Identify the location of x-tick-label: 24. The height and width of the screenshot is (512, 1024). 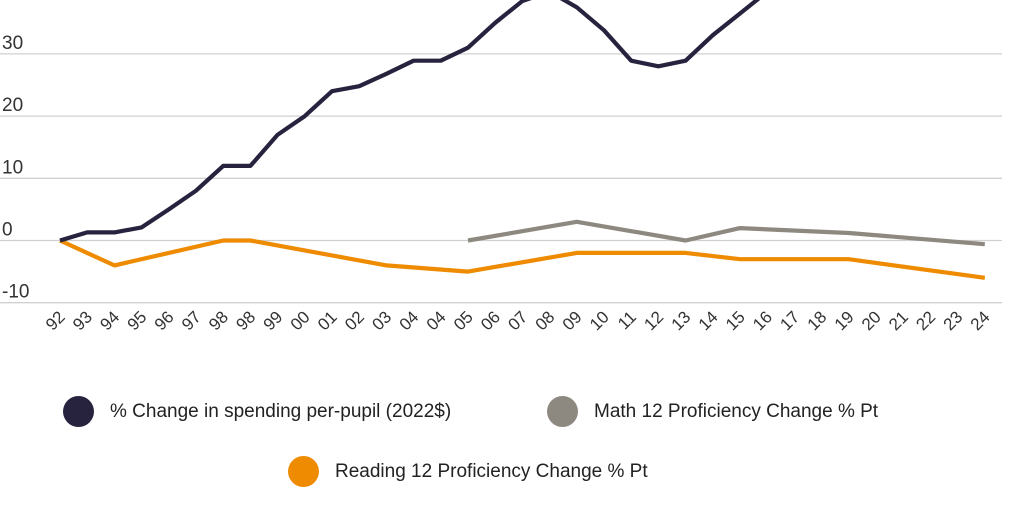
(980, 320).